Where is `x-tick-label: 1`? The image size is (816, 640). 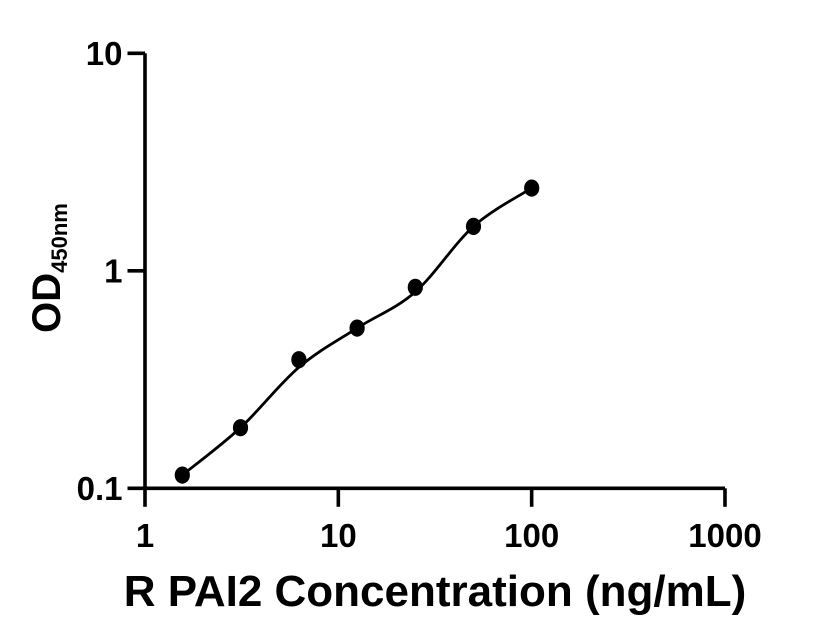 x-tick-label: 1 is located at coordinates (145, 535).